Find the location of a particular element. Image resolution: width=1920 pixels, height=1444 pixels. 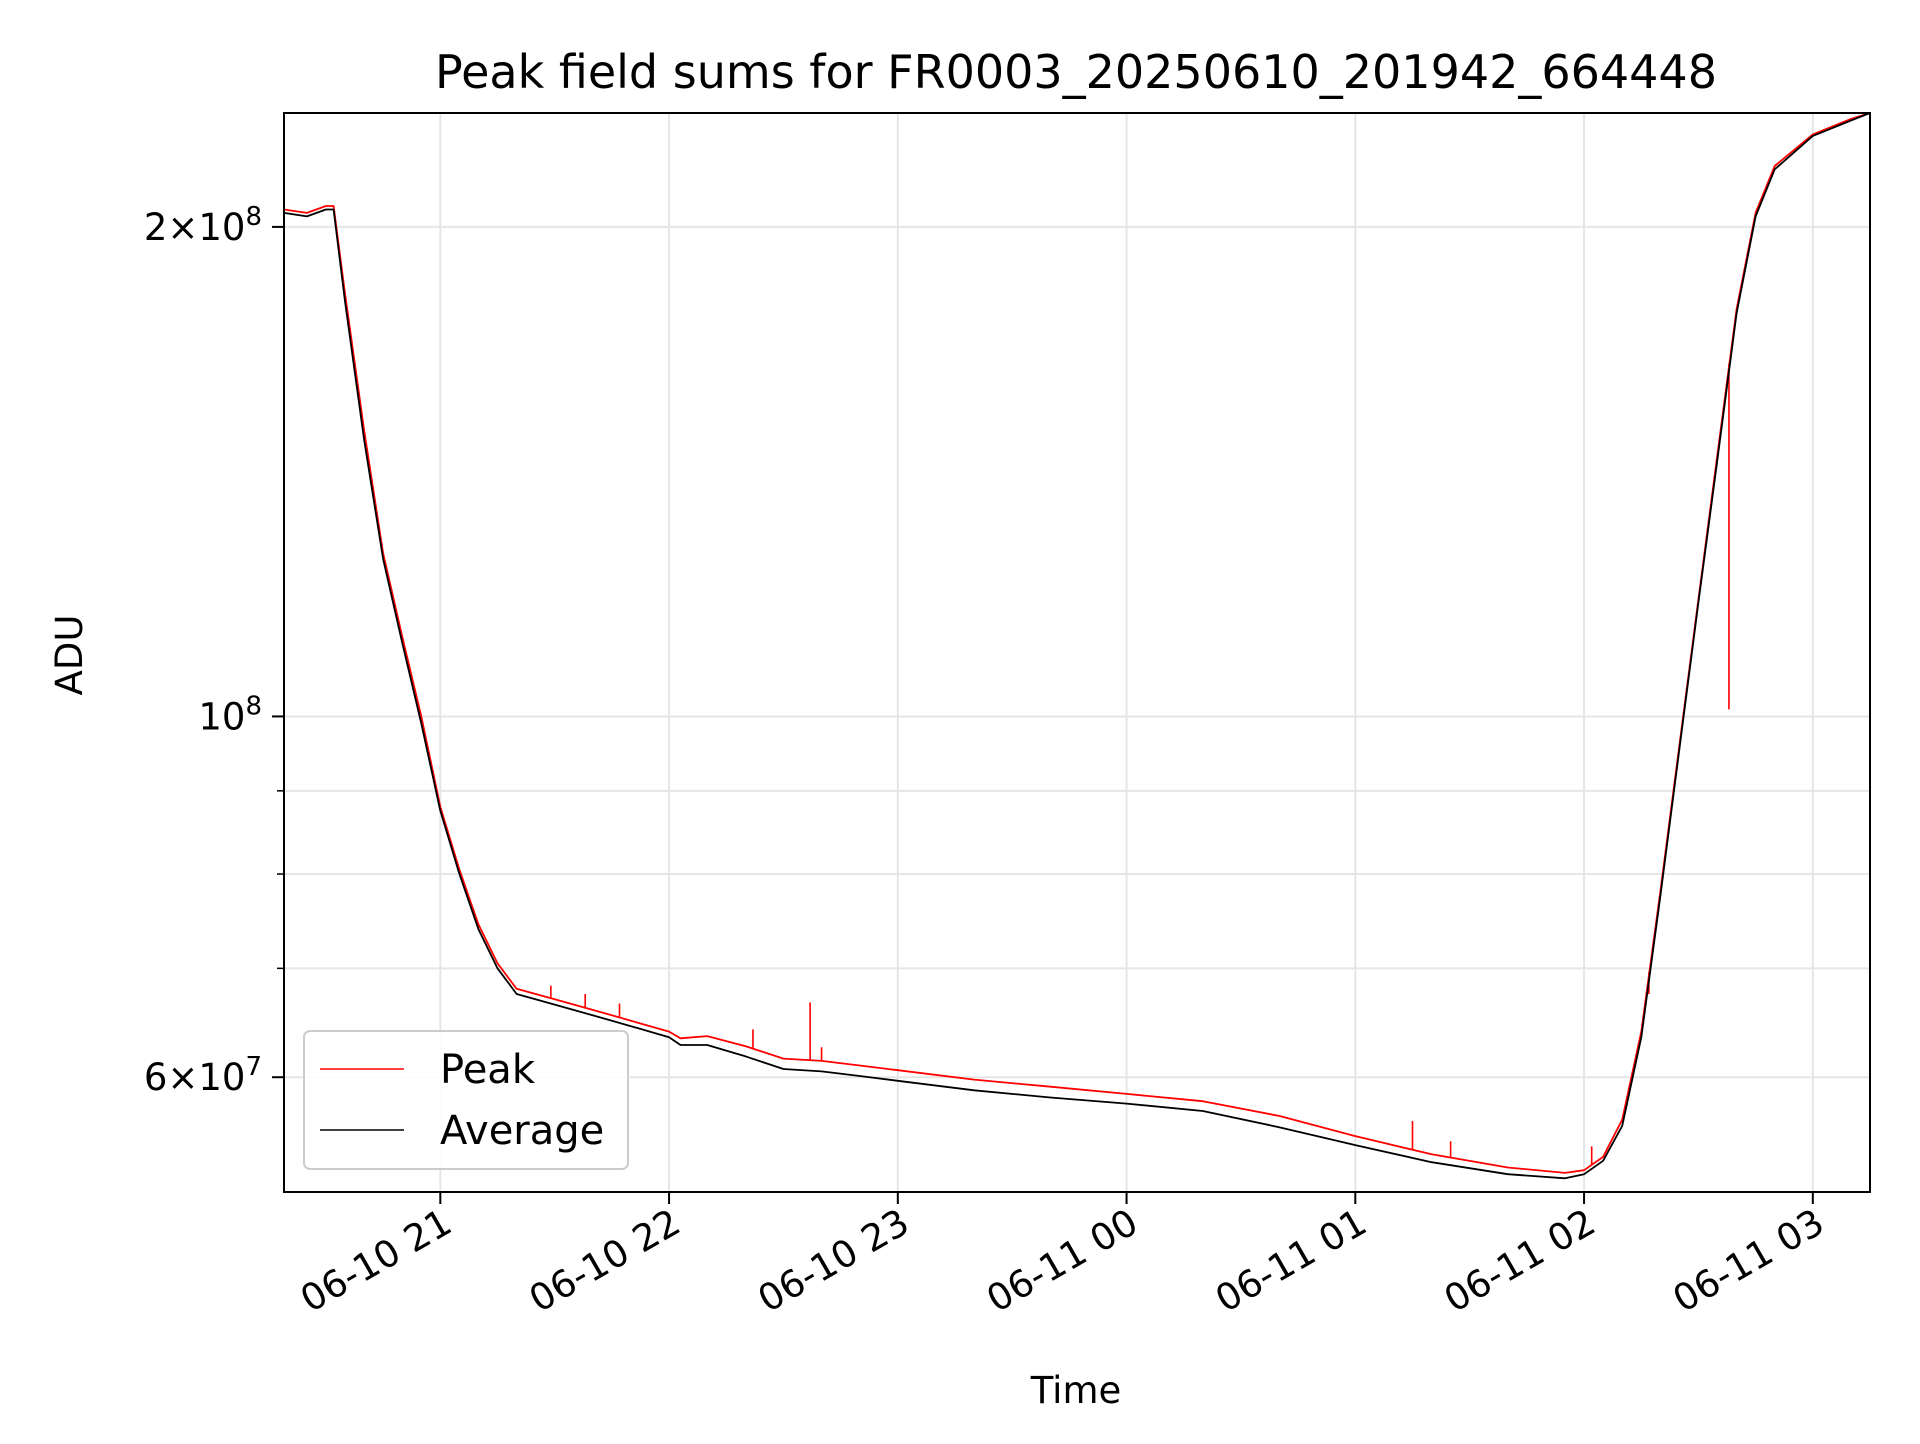

x-tick-label: 06-11 03 is located at coordinates (1749, 1261).